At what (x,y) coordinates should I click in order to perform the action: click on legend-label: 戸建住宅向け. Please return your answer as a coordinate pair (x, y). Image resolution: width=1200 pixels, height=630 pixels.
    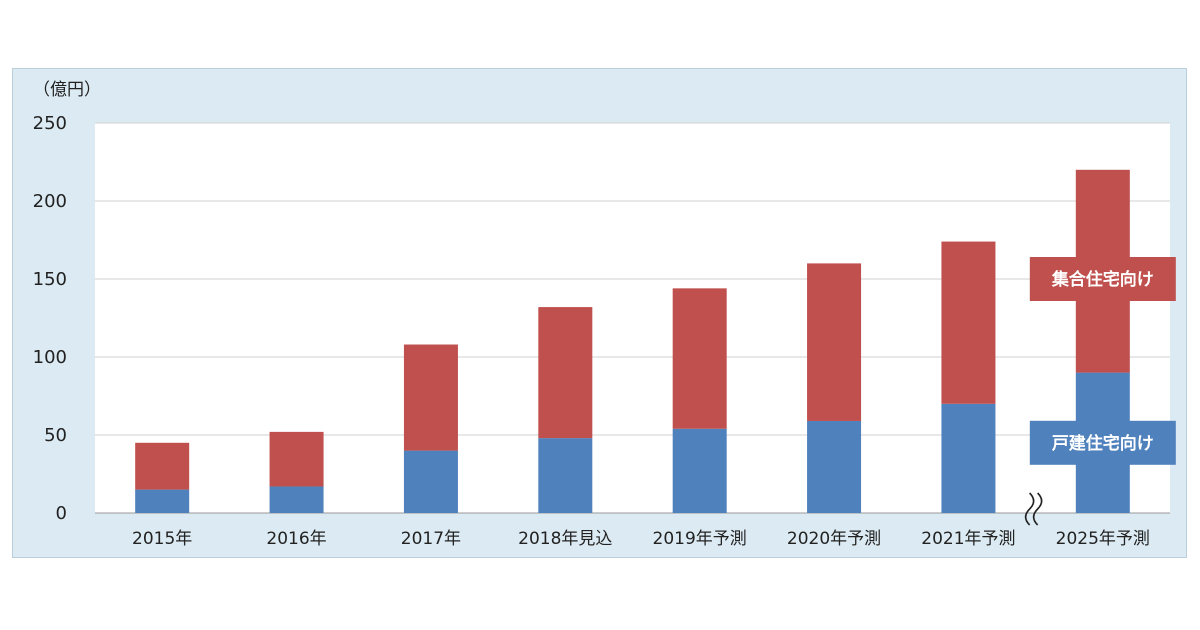
    Looking at the image, I should click on (1103, 443).